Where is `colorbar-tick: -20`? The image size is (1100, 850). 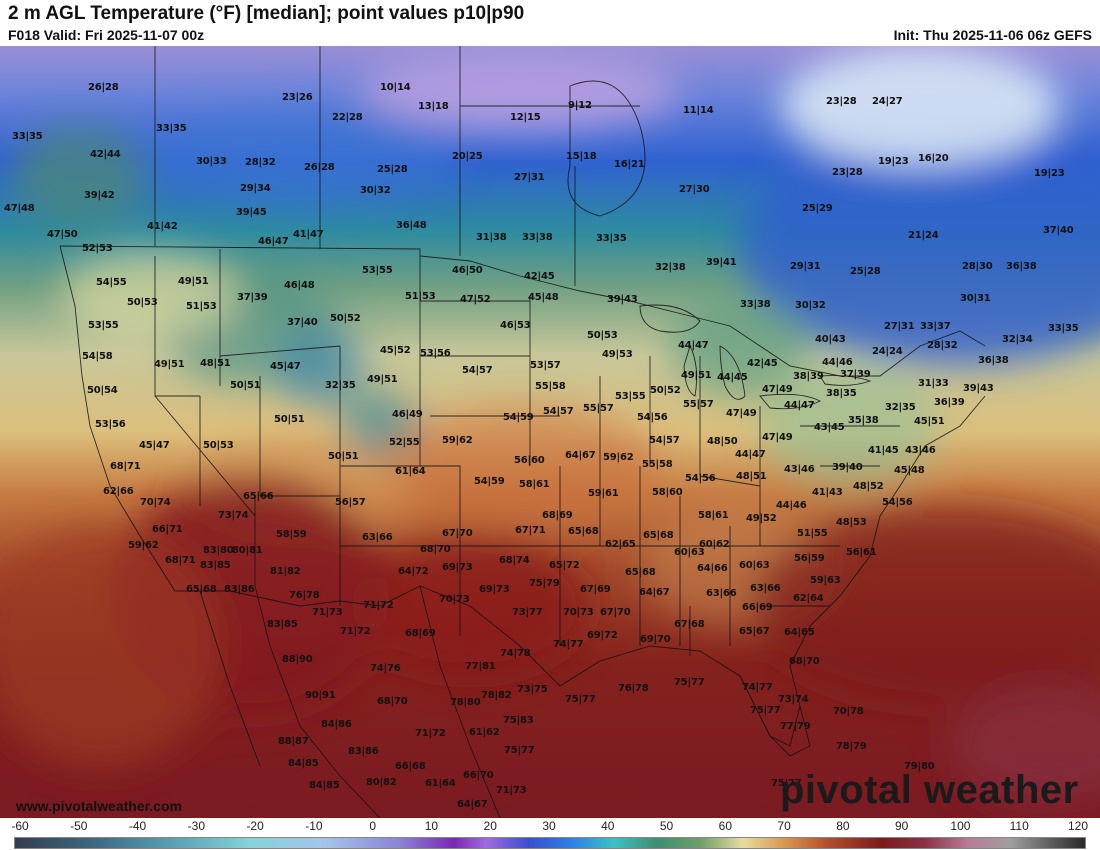
colorbar-tick: -20 is located at coordinates (255, 826).